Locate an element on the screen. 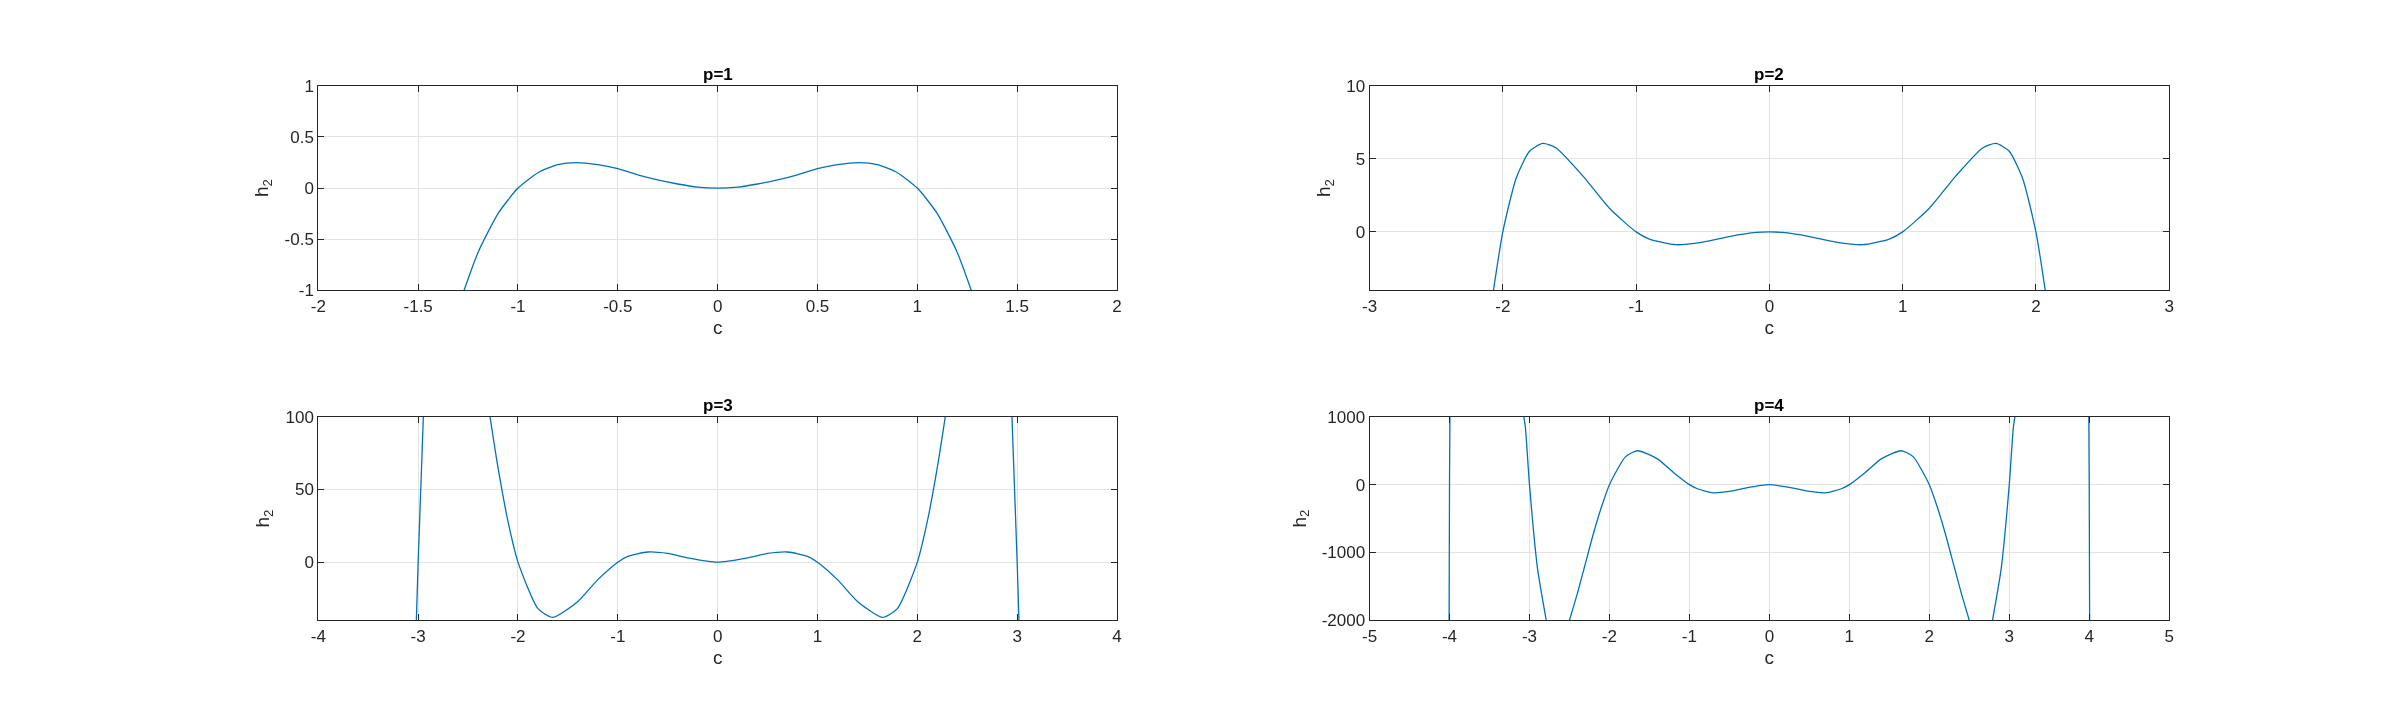 Image resolution: width=2400 pixels, height=713 pixels. x-tick-label: 5 is located at coordinates (2169, 636).